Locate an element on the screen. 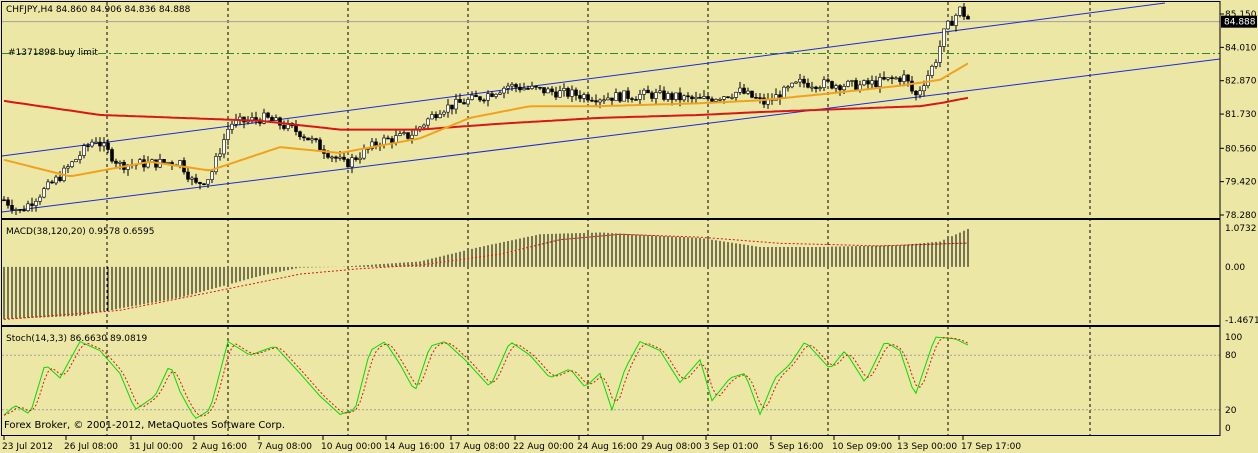 This screenshot has height=453, width=1258. current-price-text: 84.888 is located at coordinates (1240, 23).